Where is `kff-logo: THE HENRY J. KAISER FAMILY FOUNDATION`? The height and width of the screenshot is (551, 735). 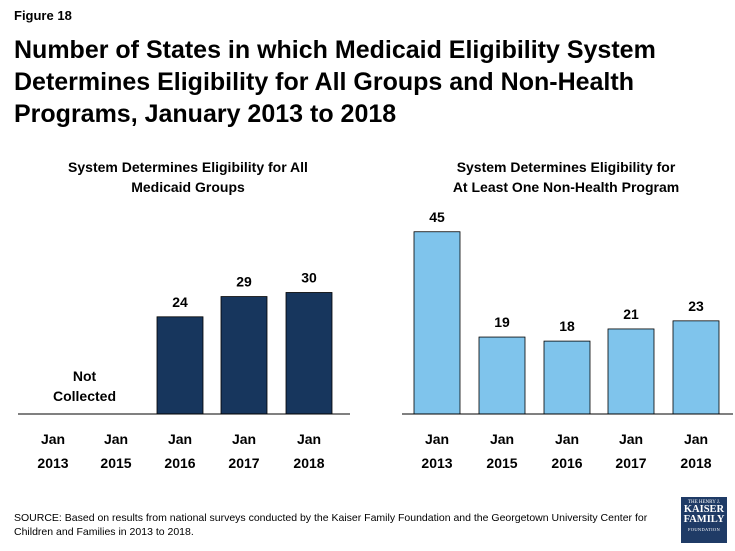 kff-logo: THE HENRY J. KAISER FAMILY FOUNDATION is located at coordinates (704, 520).